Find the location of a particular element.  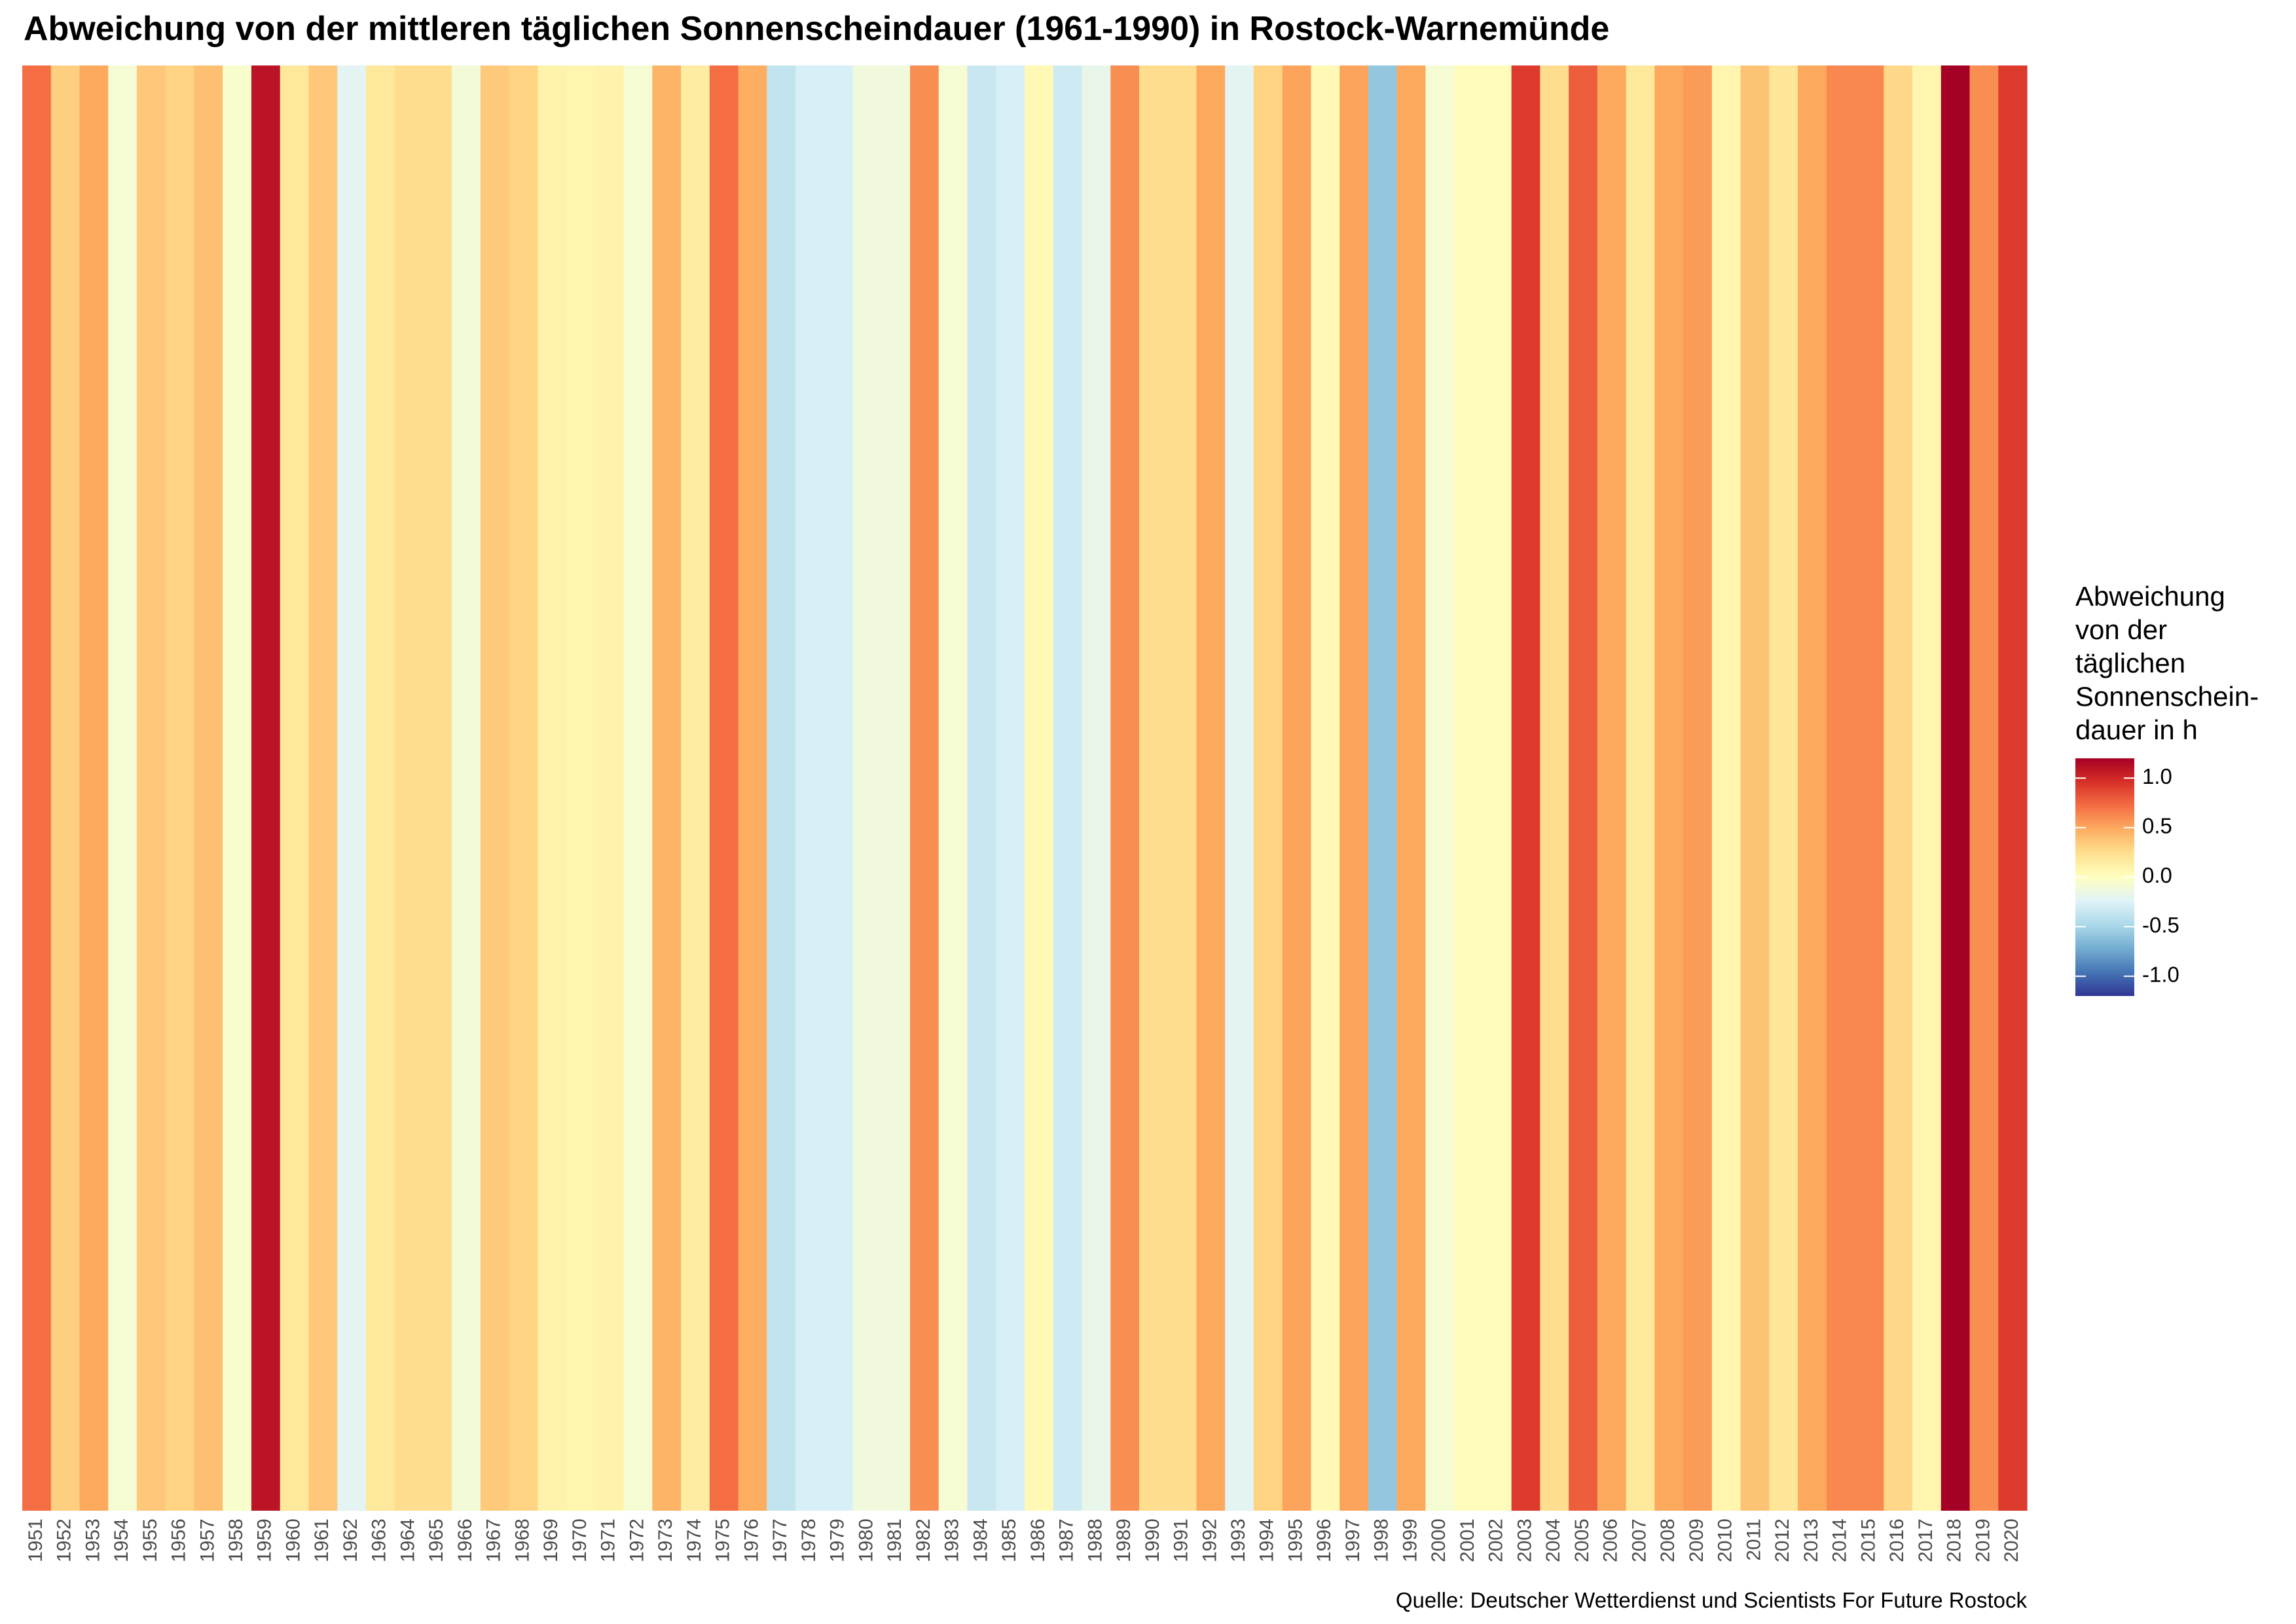

stripe-1957 is located at coordinates (208, 788).